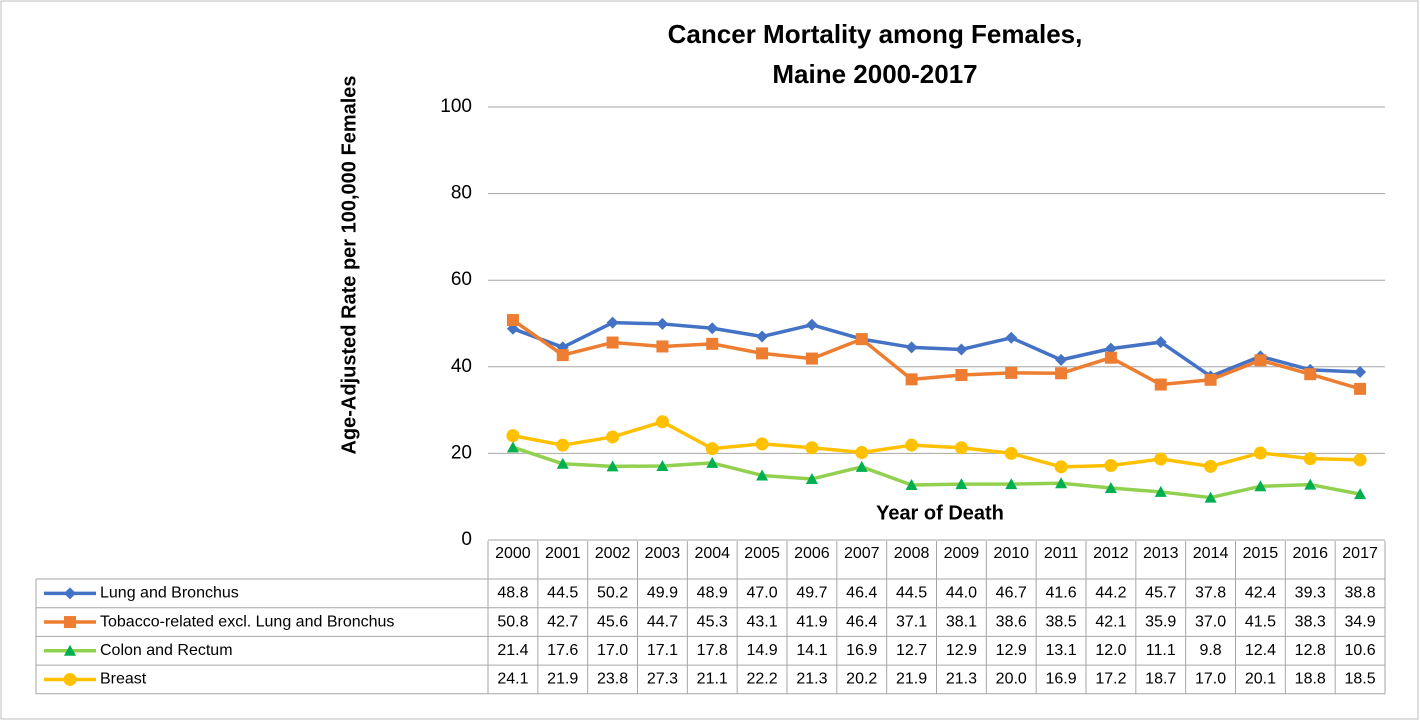 The width and height of the screenshot is (1420, 721). I want to click on table-value: 14.9, so click(762, 650).